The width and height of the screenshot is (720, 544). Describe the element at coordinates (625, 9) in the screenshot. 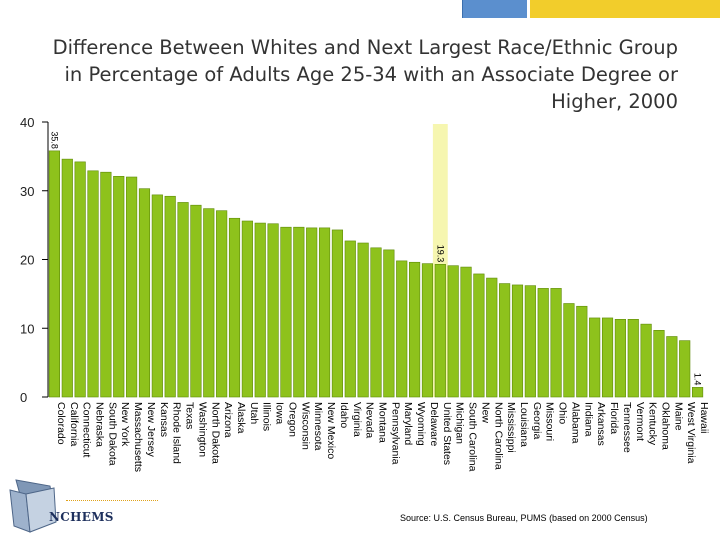

I see `header-accent-yellow` at that location.